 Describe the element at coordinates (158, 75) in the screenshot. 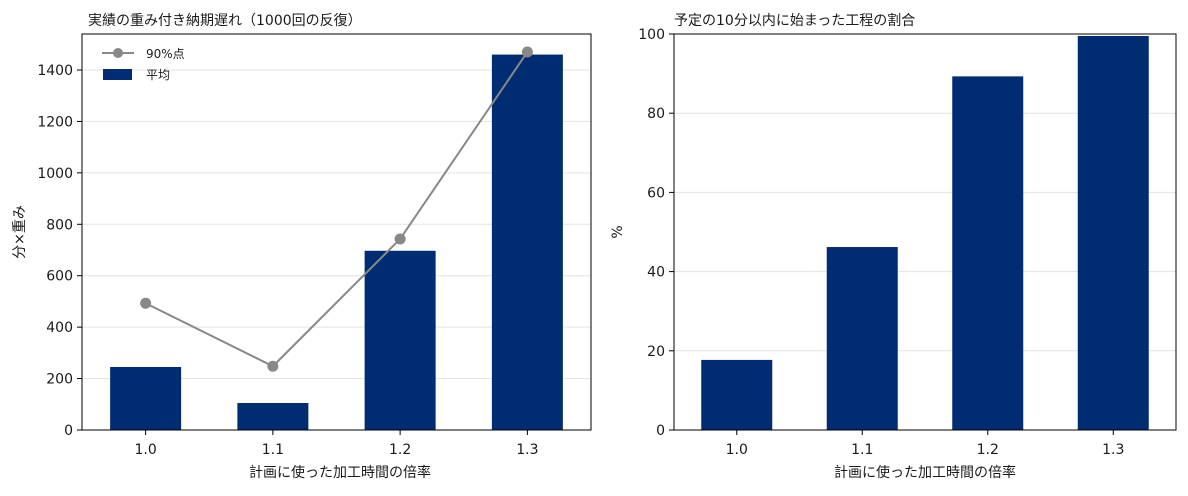

I see `legend-label-mean: 平均` at that location.